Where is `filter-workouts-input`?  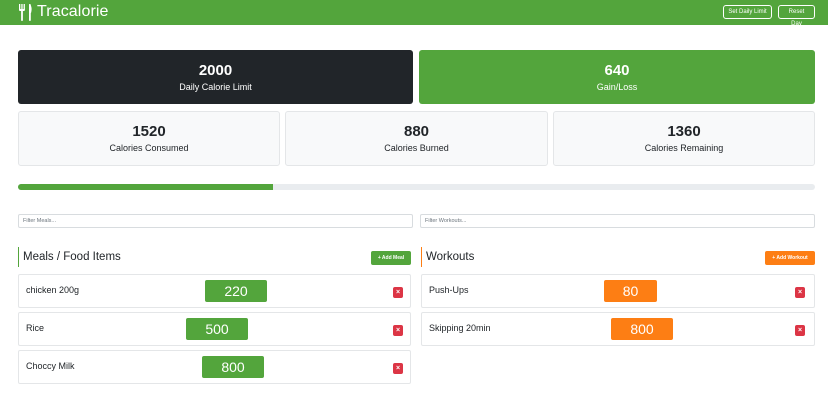 filter-workouts-input is located at coordinates (617, 221).